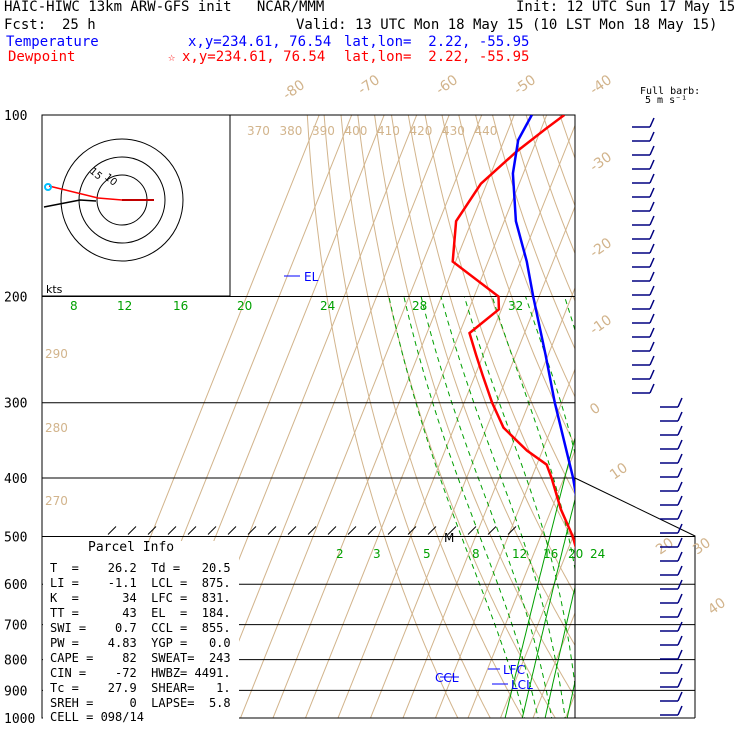  I want to click on dewpoint-xy: x,y=234.61, 76.54, so click(254, 57).